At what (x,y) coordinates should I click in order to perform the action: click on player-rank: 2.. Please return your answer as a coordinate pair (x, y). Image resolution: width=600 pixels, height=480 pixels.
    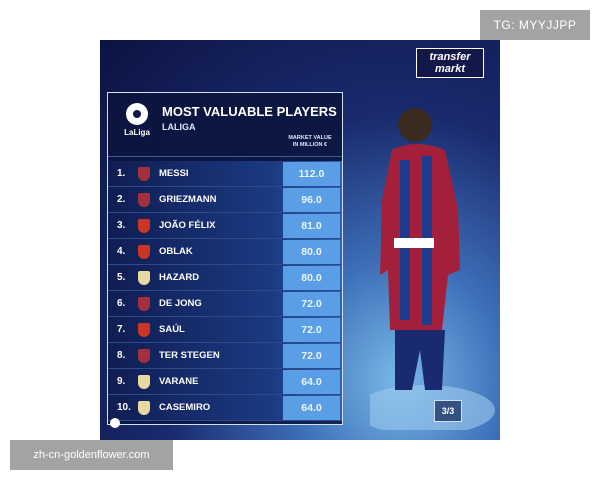
    Looking at the image, I should click on (121, 199).